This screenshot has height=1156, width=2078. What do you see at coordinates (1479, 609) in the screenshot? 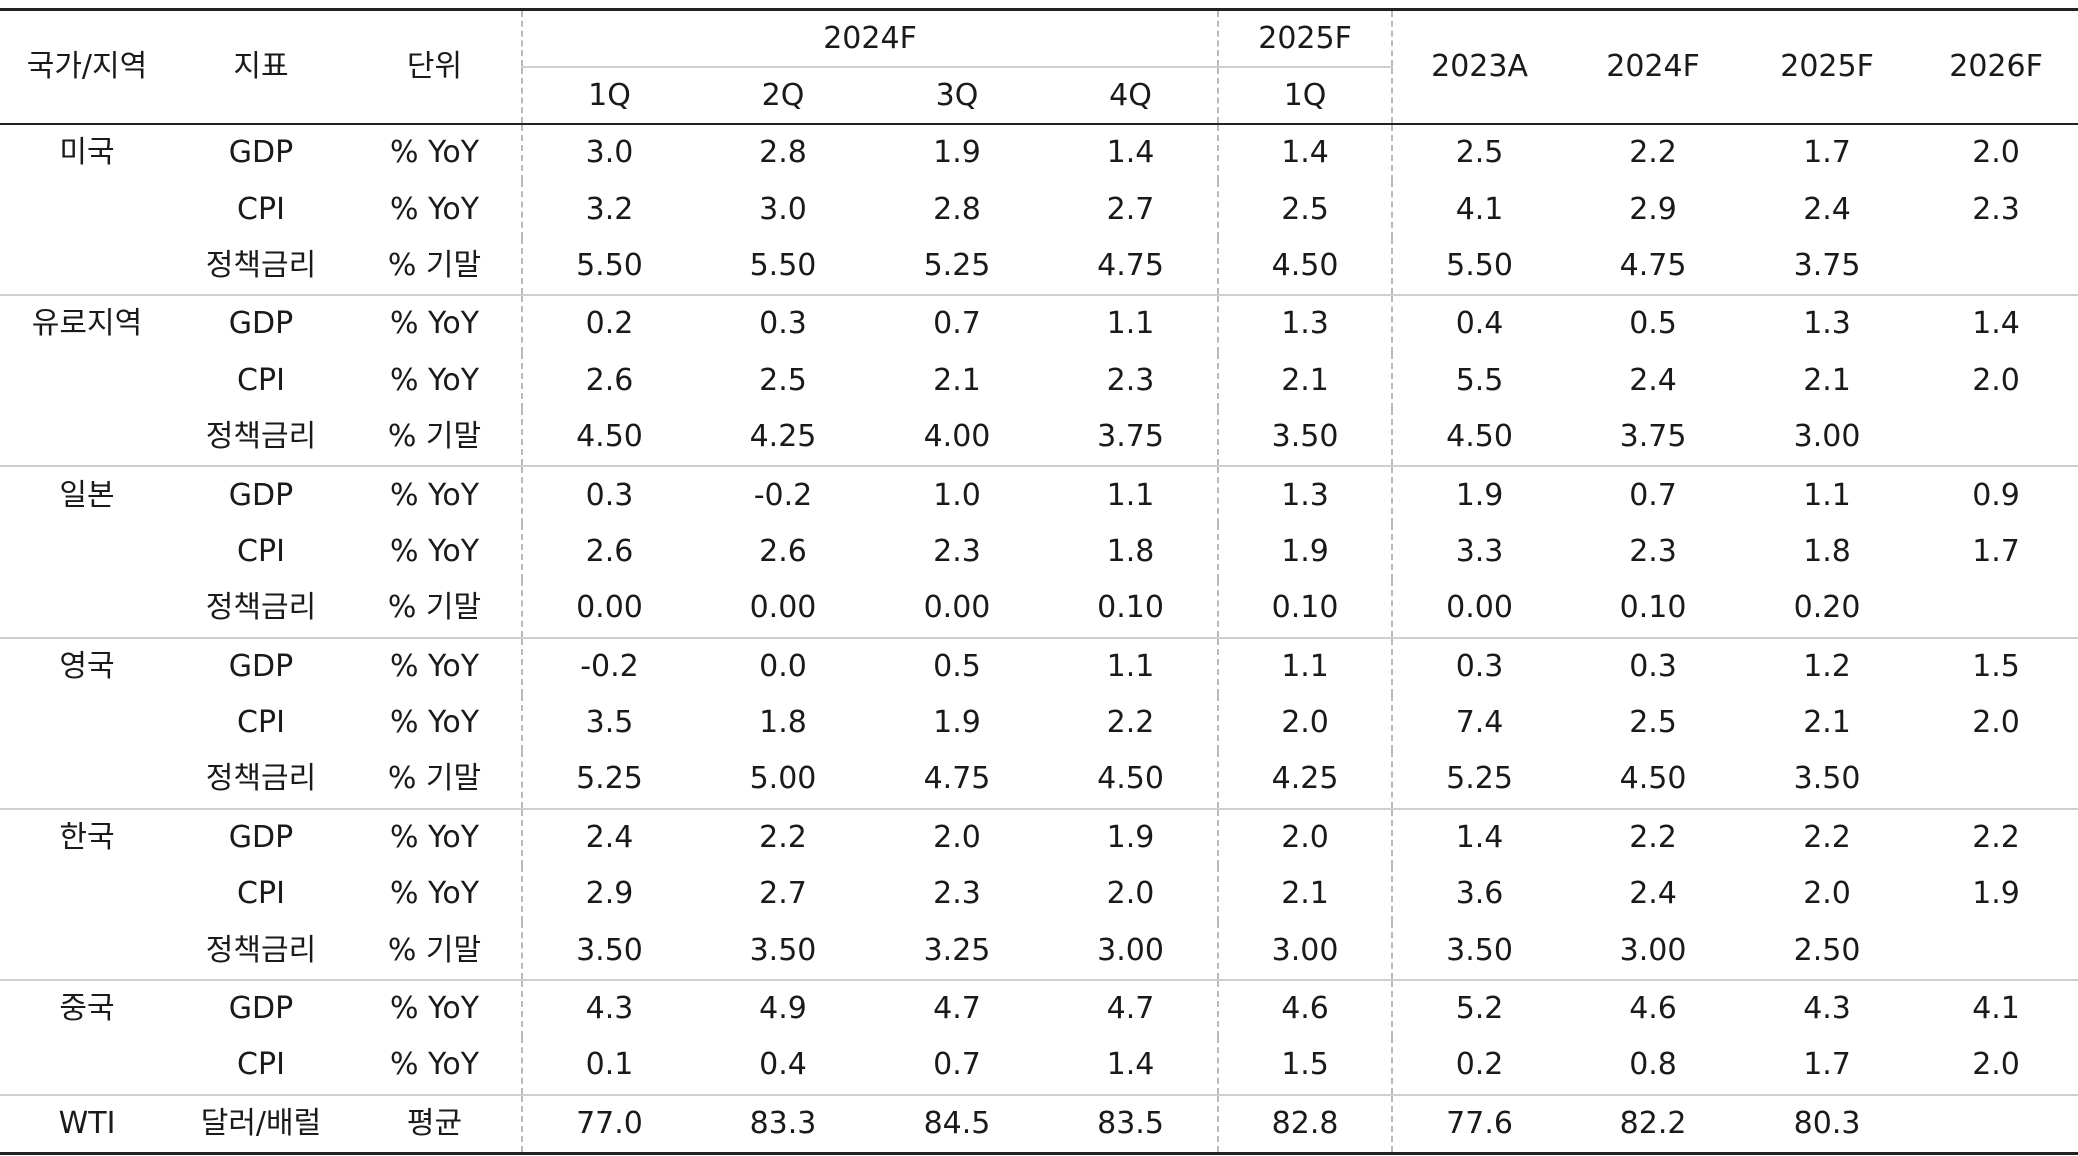
I see `value-cell: 0.00` at bounding box center [1479, 609].